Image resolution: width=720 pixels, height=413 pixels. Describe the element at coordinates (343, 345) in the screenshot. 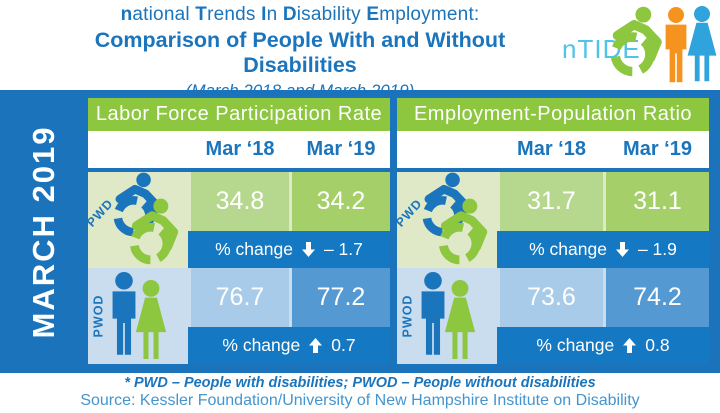

I see `change-value: 0.7` at that location.